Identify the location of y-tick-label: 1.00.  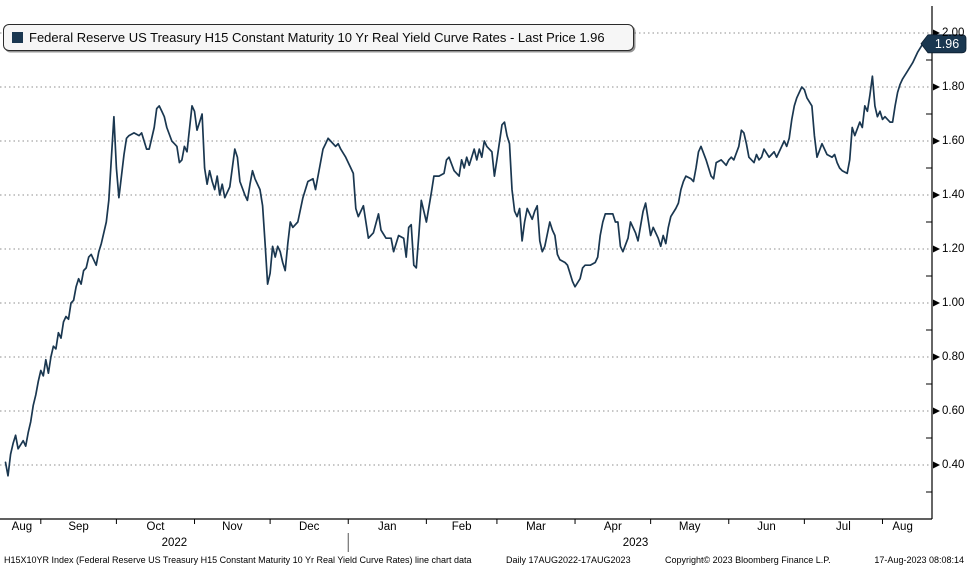
(953, 303).